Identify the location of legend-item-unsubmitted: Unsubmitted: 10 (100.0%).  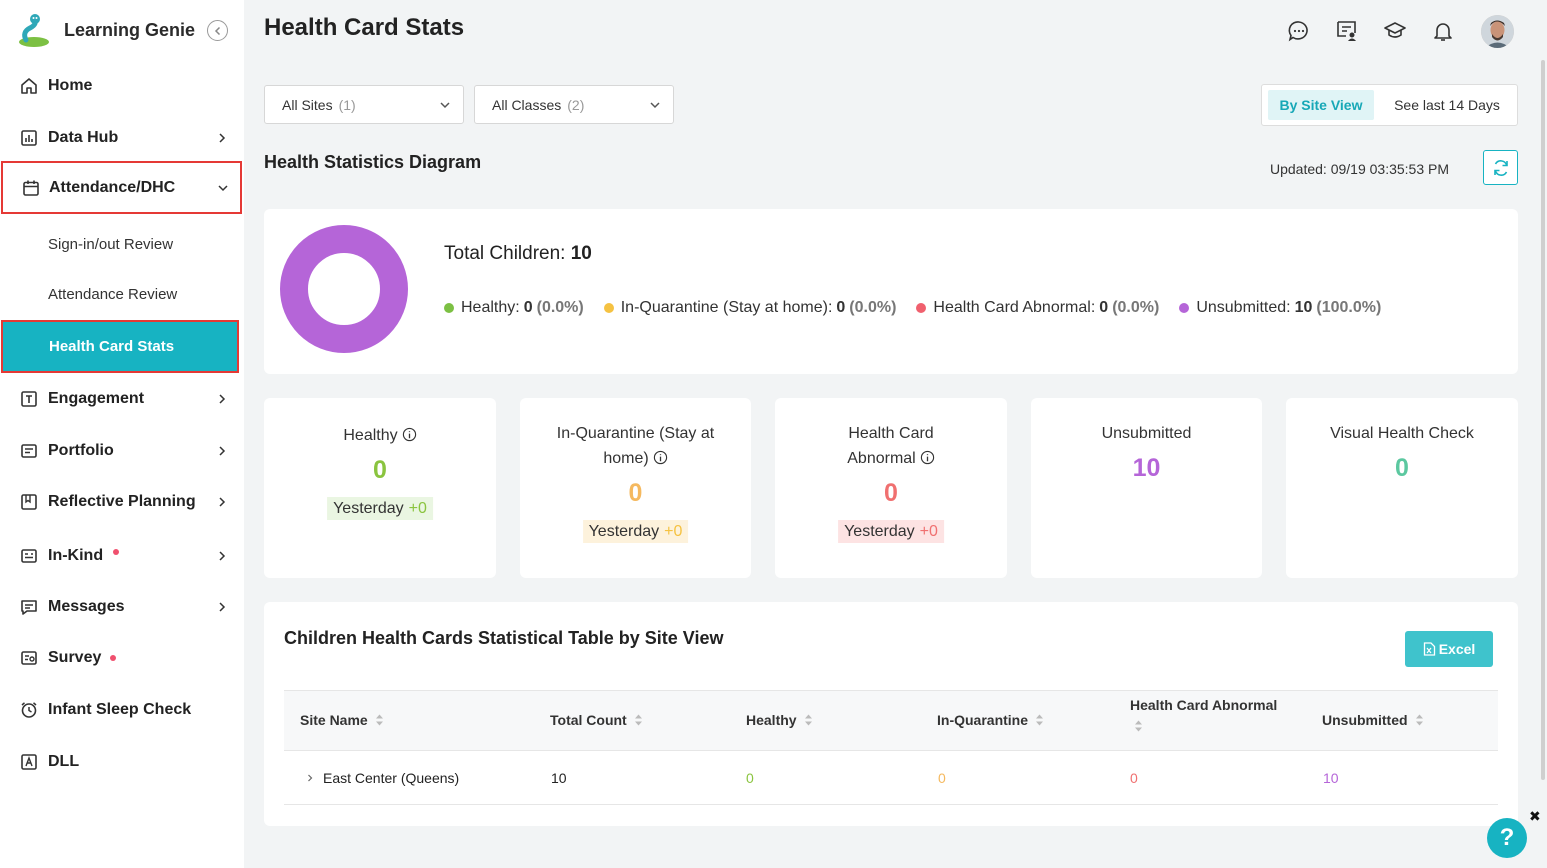
(1280, 308).